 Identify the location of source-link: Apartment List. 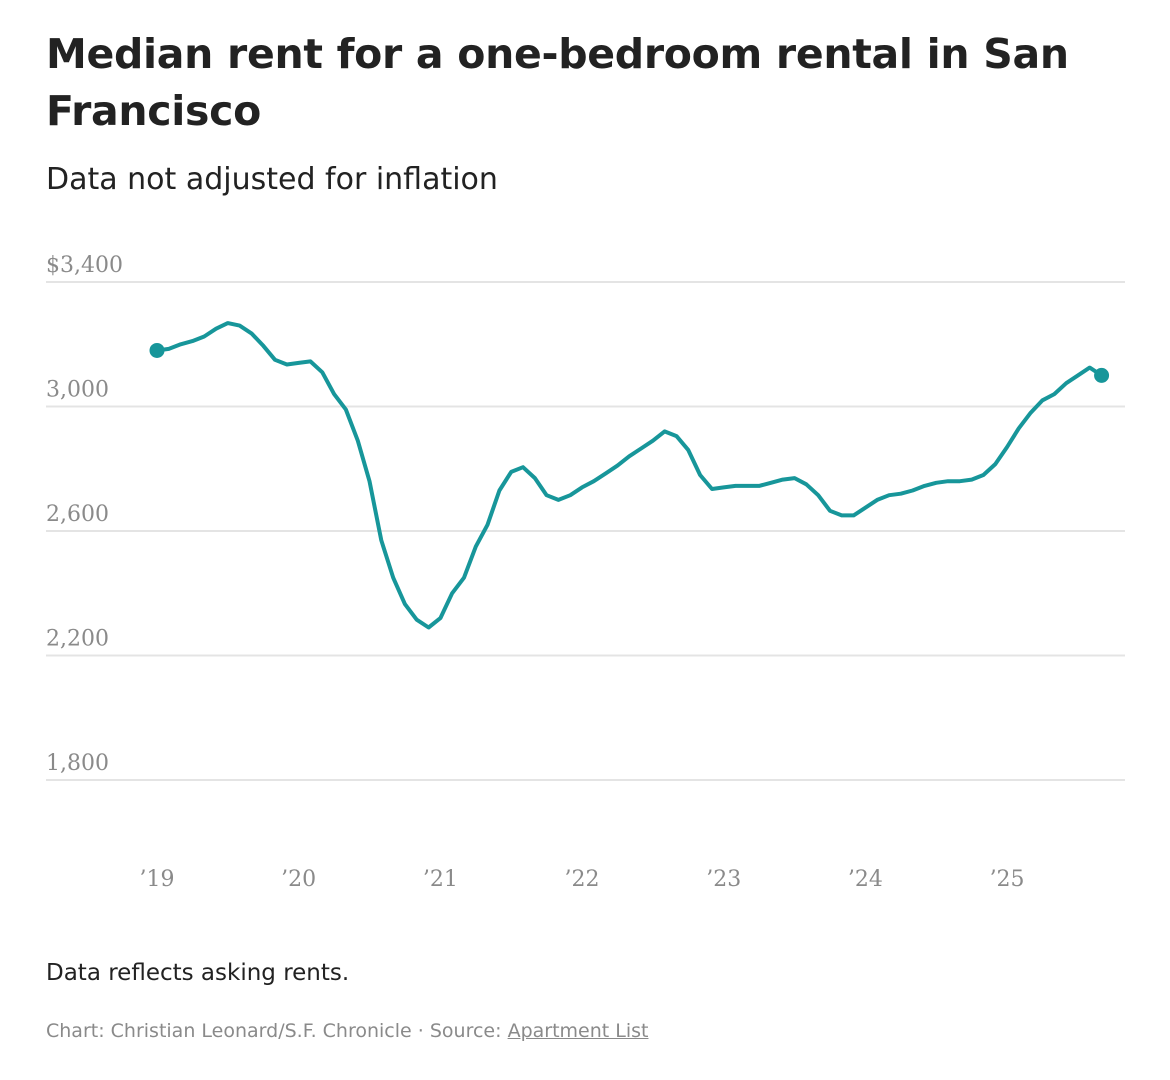
(578, 1031).